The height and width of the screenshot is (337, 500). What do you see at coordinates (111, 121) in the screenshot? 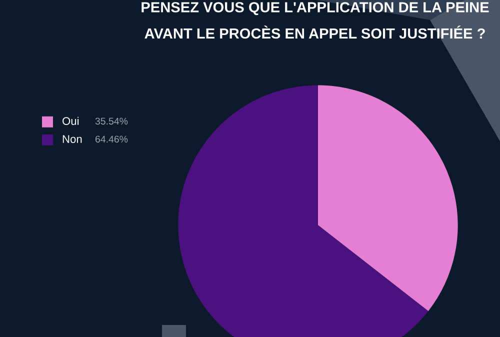
I see `data-label: 35.54%` at bounding box center [111, 121].